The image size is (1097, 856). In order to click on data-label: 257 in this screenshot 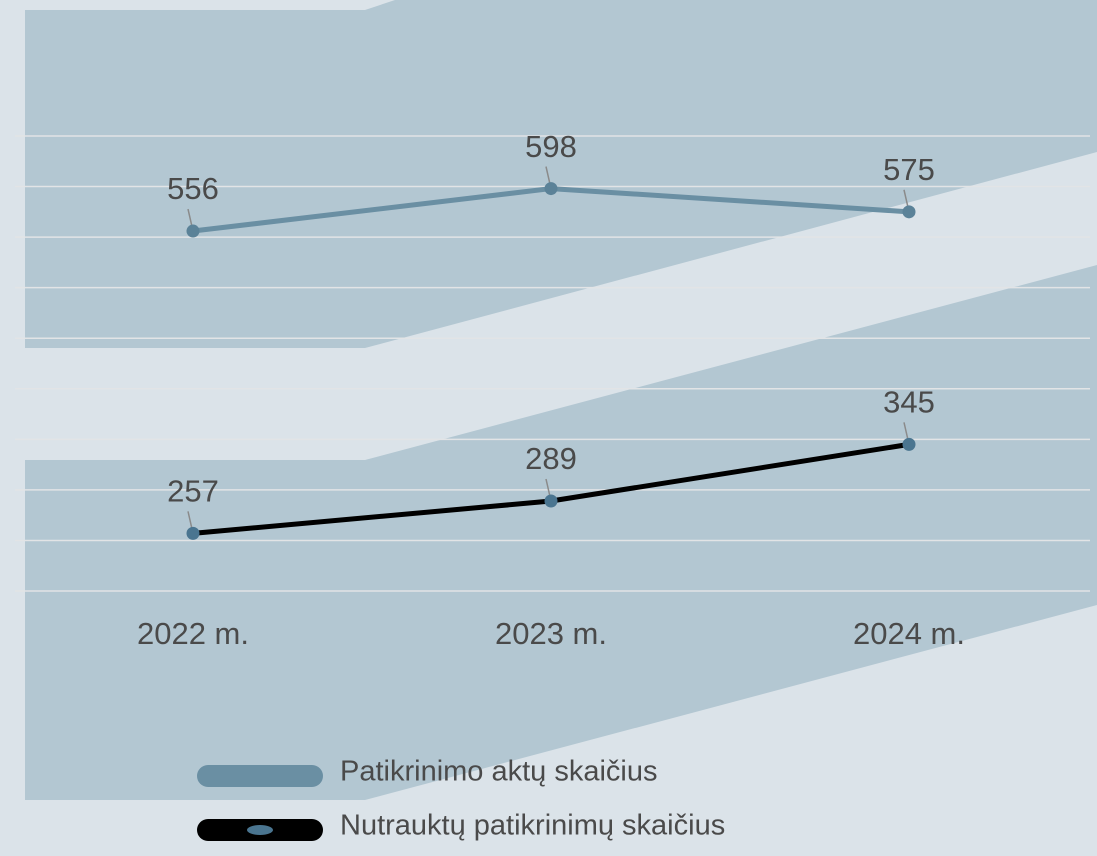, I will do `click(193, 491)`.